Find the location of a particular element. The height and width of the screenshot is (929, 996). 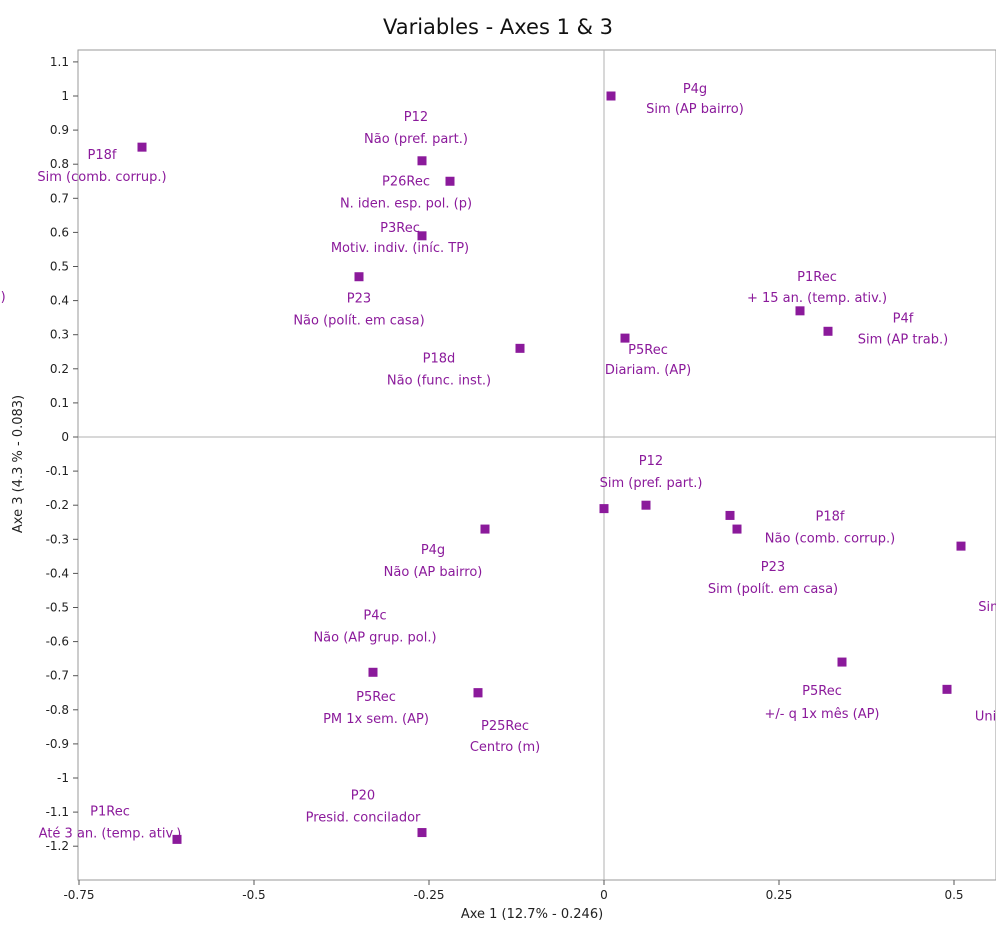

point-category-label: + 15 an. (temp. ativ.) is located at coordinates (817, 298).